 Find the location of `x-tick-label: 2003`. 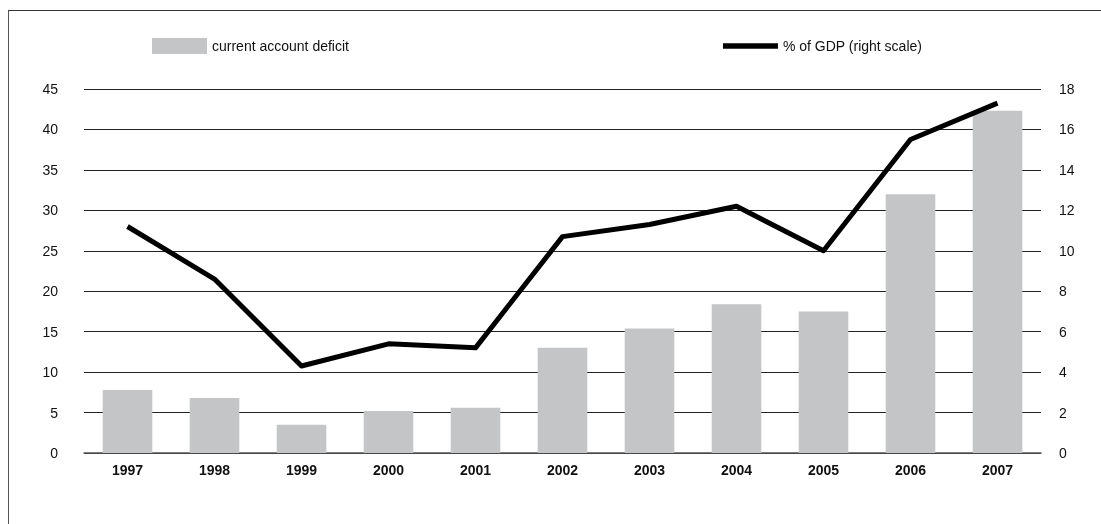

x-tick-label: 2003 is located at coordinates (649, 470).